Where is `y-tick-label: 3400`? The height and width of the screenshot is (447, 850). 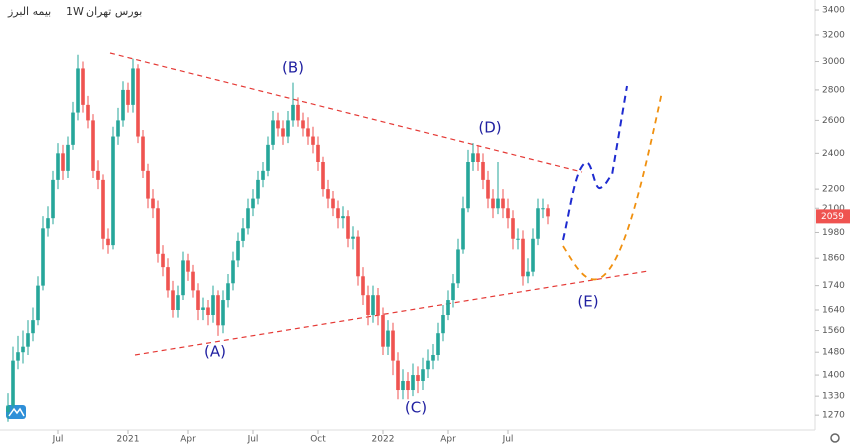 y-tick-label: 3400 is located at coordinates (833, 11).